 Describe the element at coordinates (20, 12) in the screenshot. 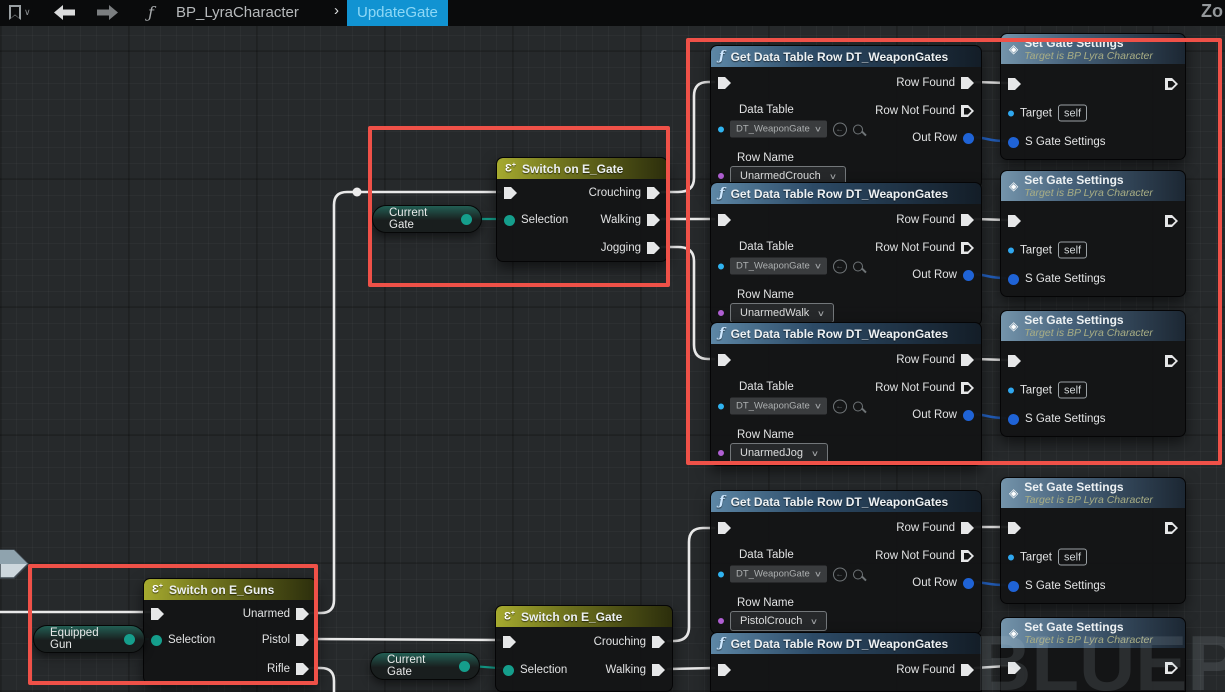

I see `bookmark-button: ∨` at that location.